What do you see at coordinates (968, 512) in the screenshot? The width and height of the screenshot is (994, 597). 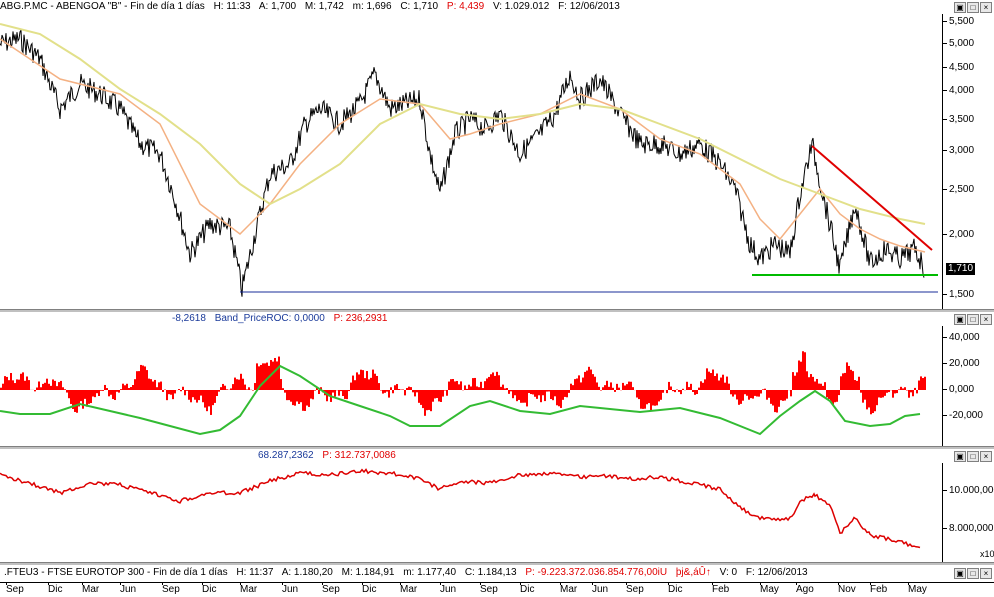 I see `obv-axis: 10.000,000 8.000,000` at bounding box center [968, 512].